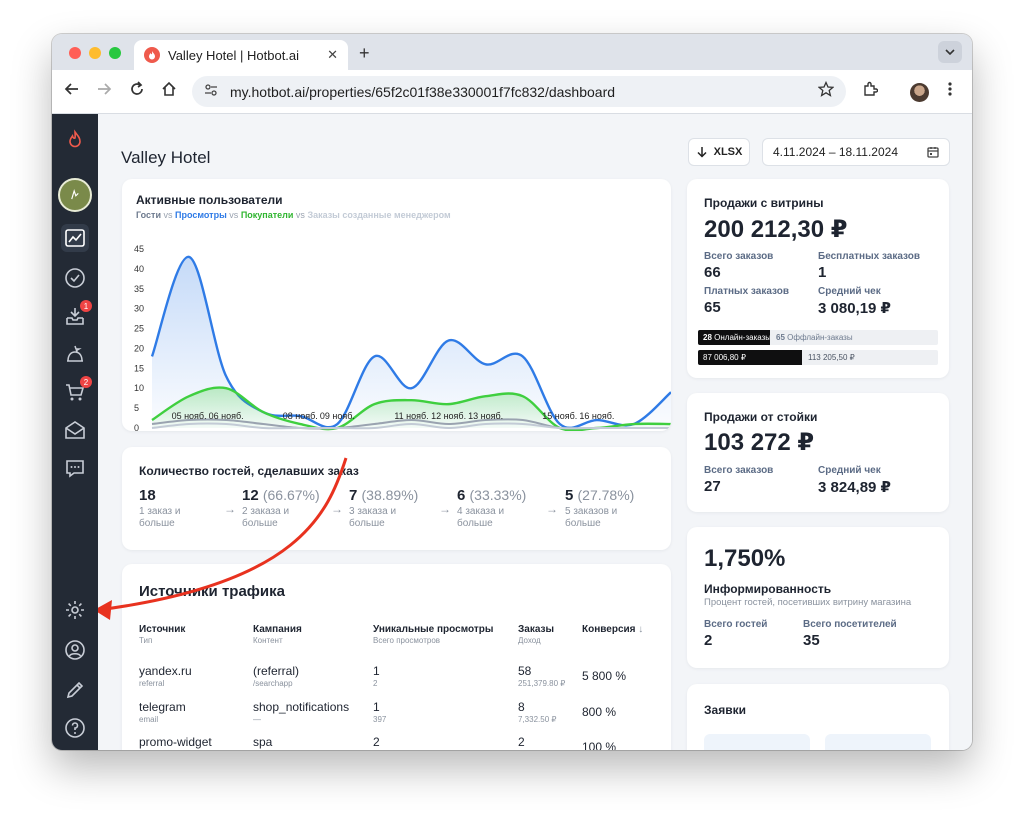 The height and width of the screenshot is (819, 1024). What do you see at coordinates (104, 91) in the screenshot?
I see `forward-arrow-icon` at bounding box center [104, 91].